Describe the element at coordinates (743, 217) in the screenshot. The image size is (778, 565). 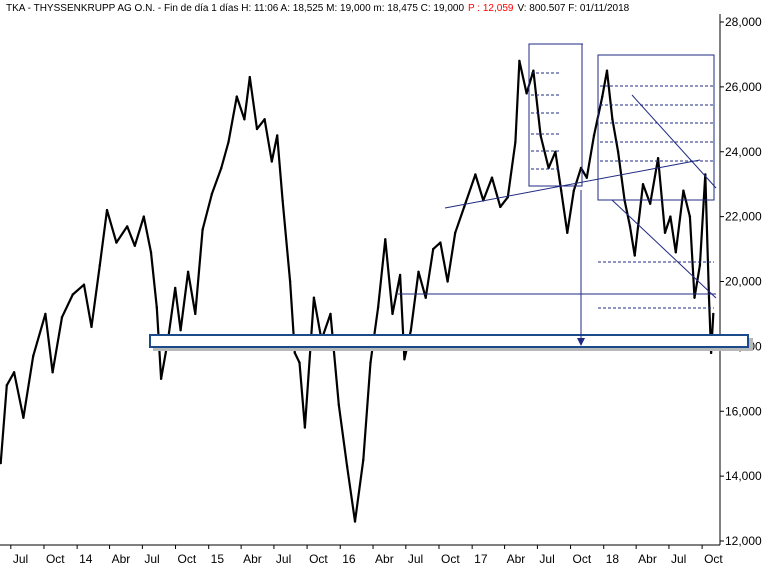
I see `y-tick-label: 22,000` at that location.